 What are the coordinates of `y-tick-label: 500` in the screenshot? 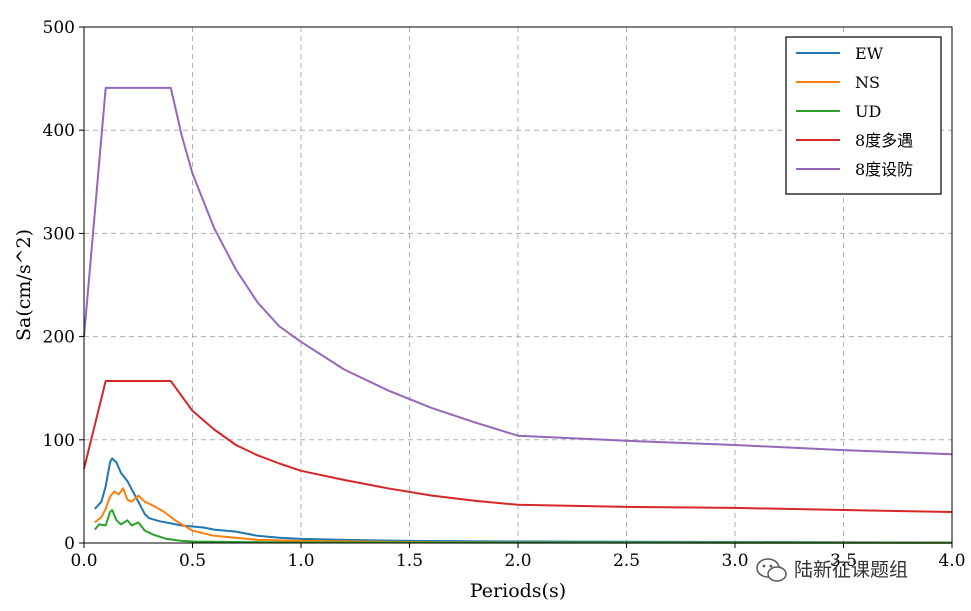 It's located at (59, 28).